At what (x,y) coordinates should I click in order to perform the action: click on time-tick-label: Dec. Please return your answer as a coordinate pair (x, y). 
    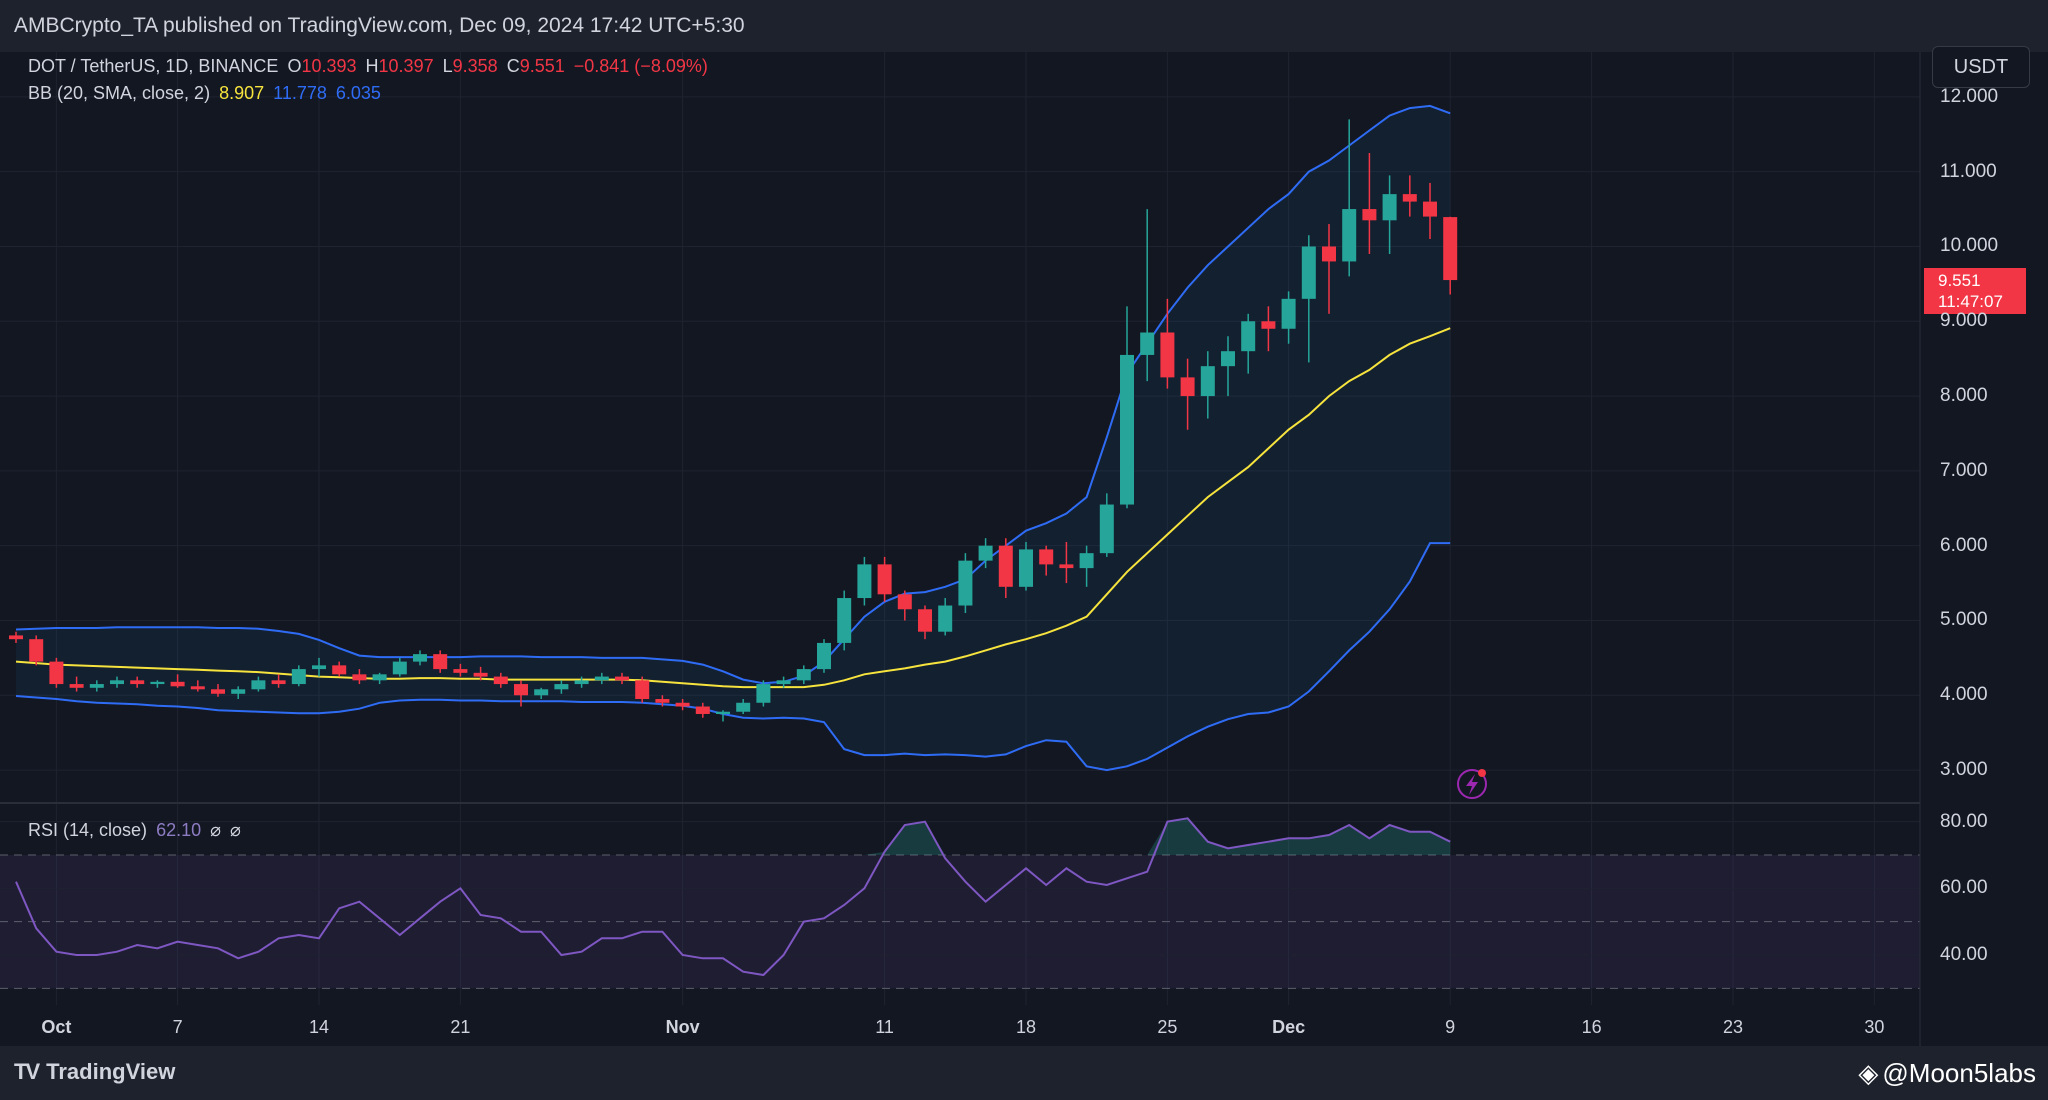
    Looking at the image, I should click on (1289, 1027).